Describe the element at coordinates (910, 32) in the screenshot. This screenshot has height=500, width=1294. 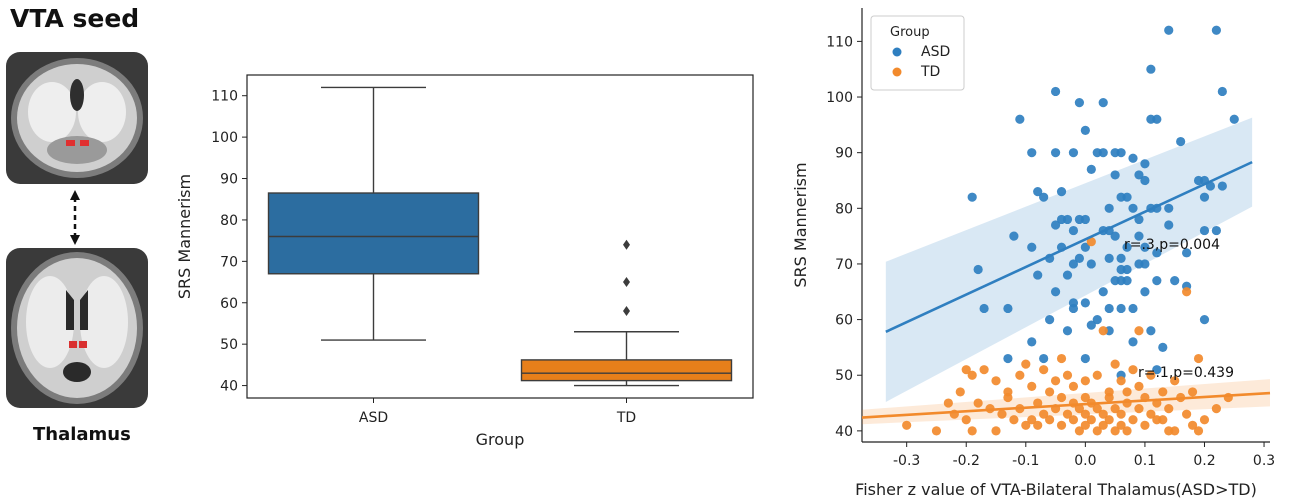
I see `legend-title: Group` at that location.